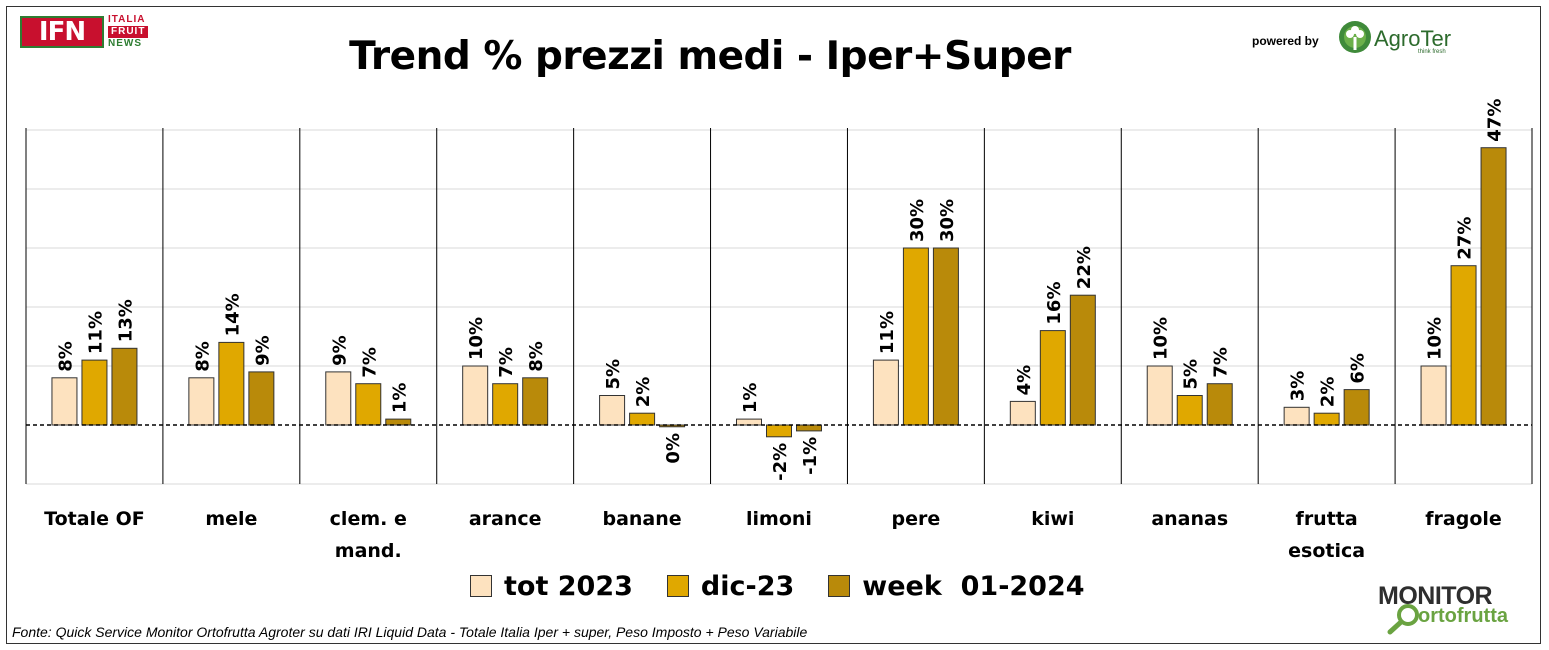  Describe the element at coordinates (1328, 392) in the screenshot. I see `data-label: 2%` at that location.